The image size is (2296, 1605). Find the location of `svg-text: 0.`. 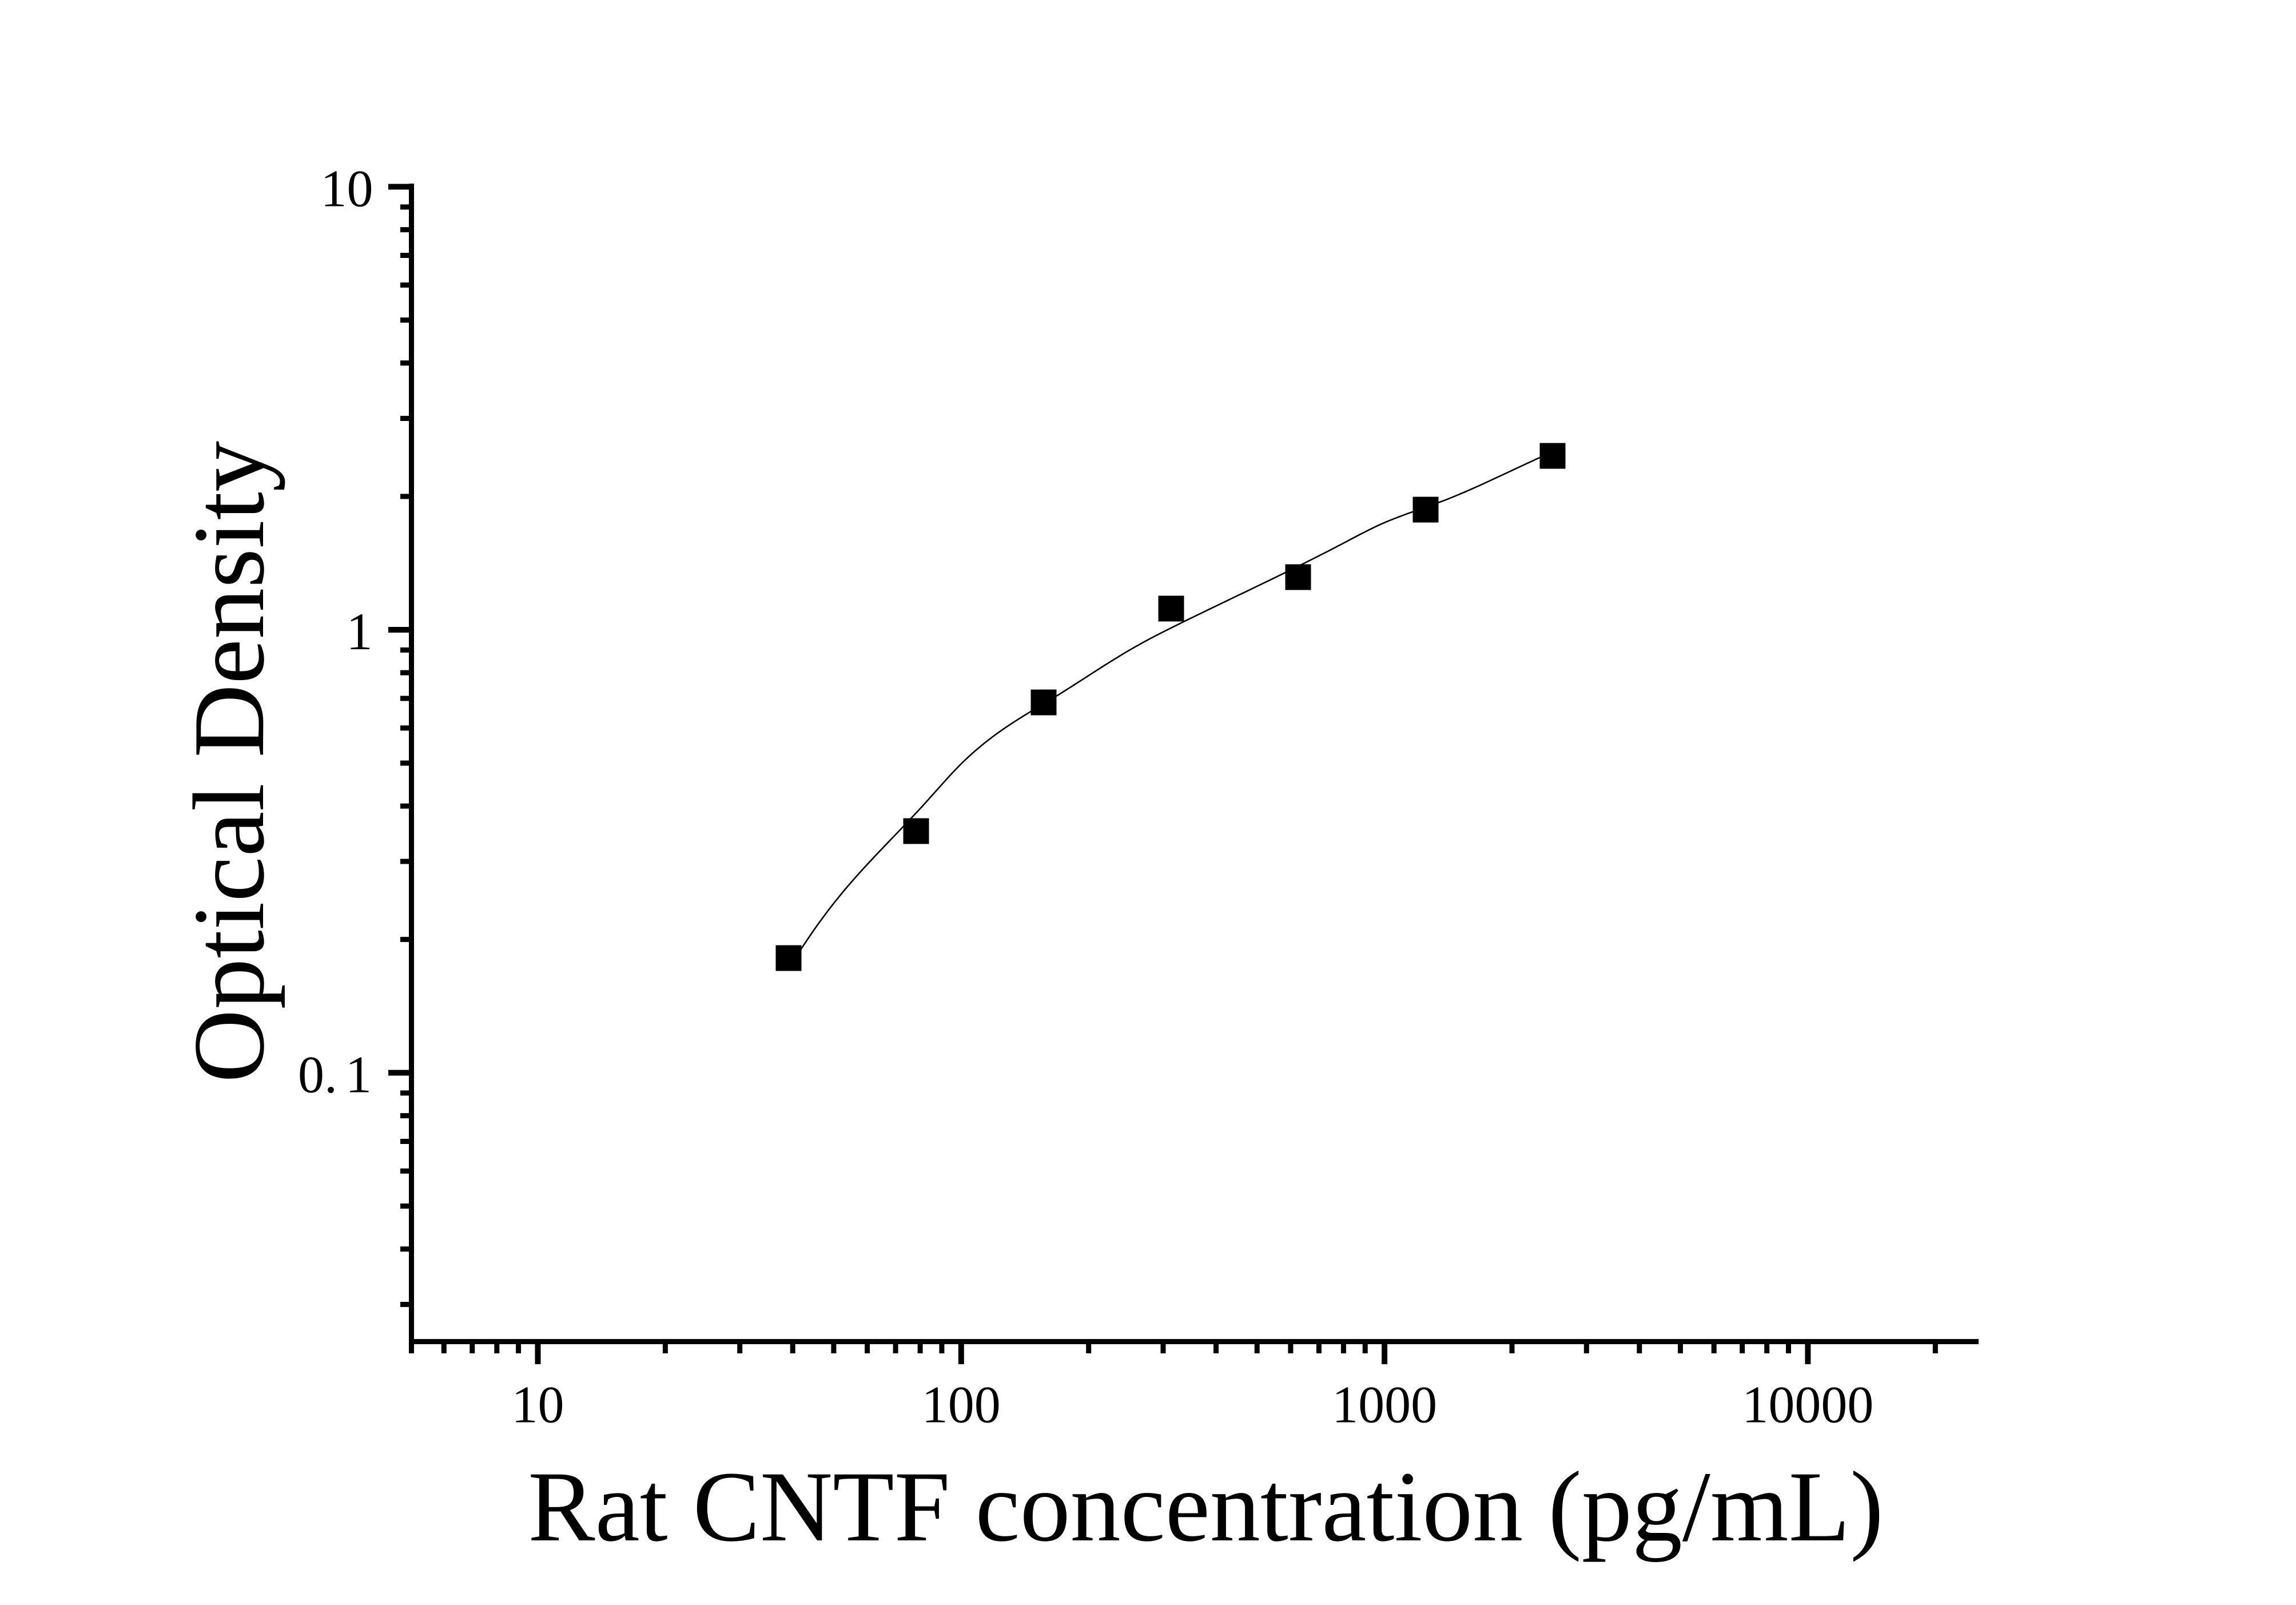

svg-text: 0. is located at coordinates (318, 1075).